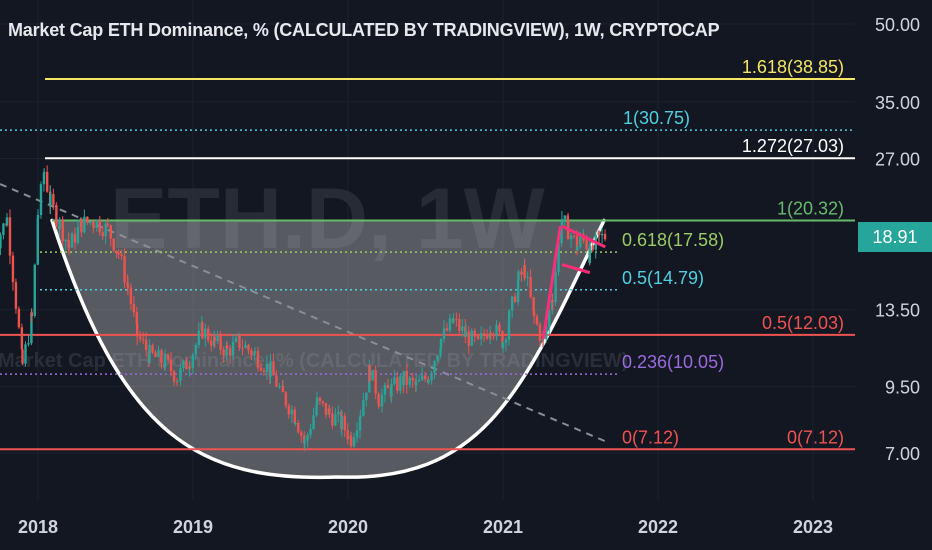  Describe the element at coordinates (503, 527) in the screenshot. I see `x-tick-label: 2021` at that location.